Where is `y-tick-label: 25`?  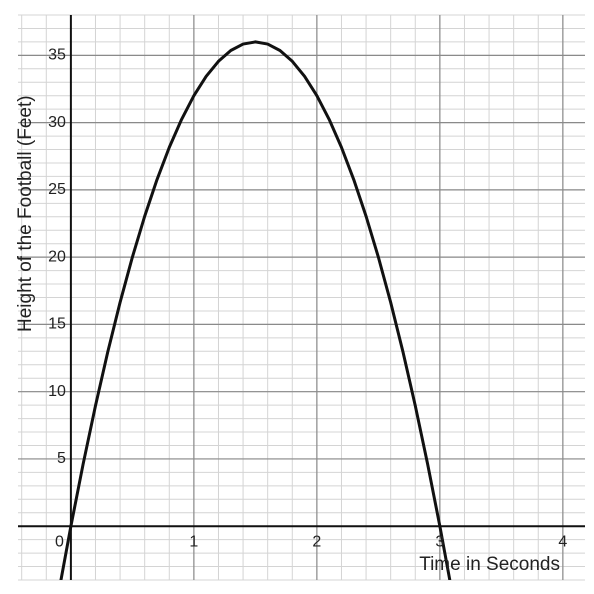
y-tick-label: 25 is located at coordinates (57, 189).